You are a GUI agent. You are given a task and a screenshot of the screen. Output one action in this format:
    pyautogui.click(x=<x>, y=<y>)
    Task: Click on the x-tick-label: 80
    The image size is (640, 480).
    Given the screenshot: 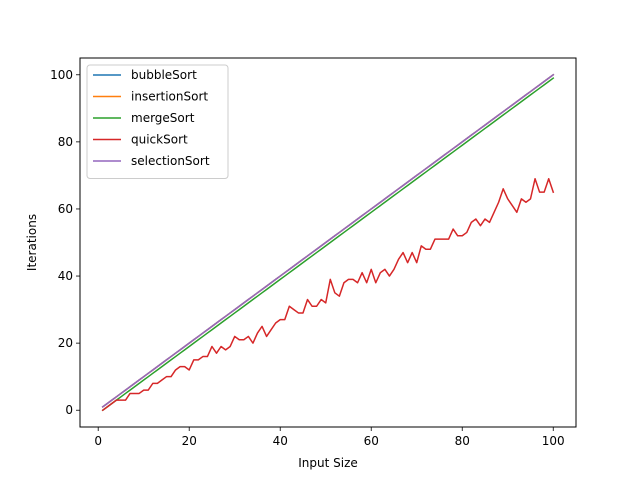 What is the action you would take?
    pyautogui.click(x=462, y=441)
    